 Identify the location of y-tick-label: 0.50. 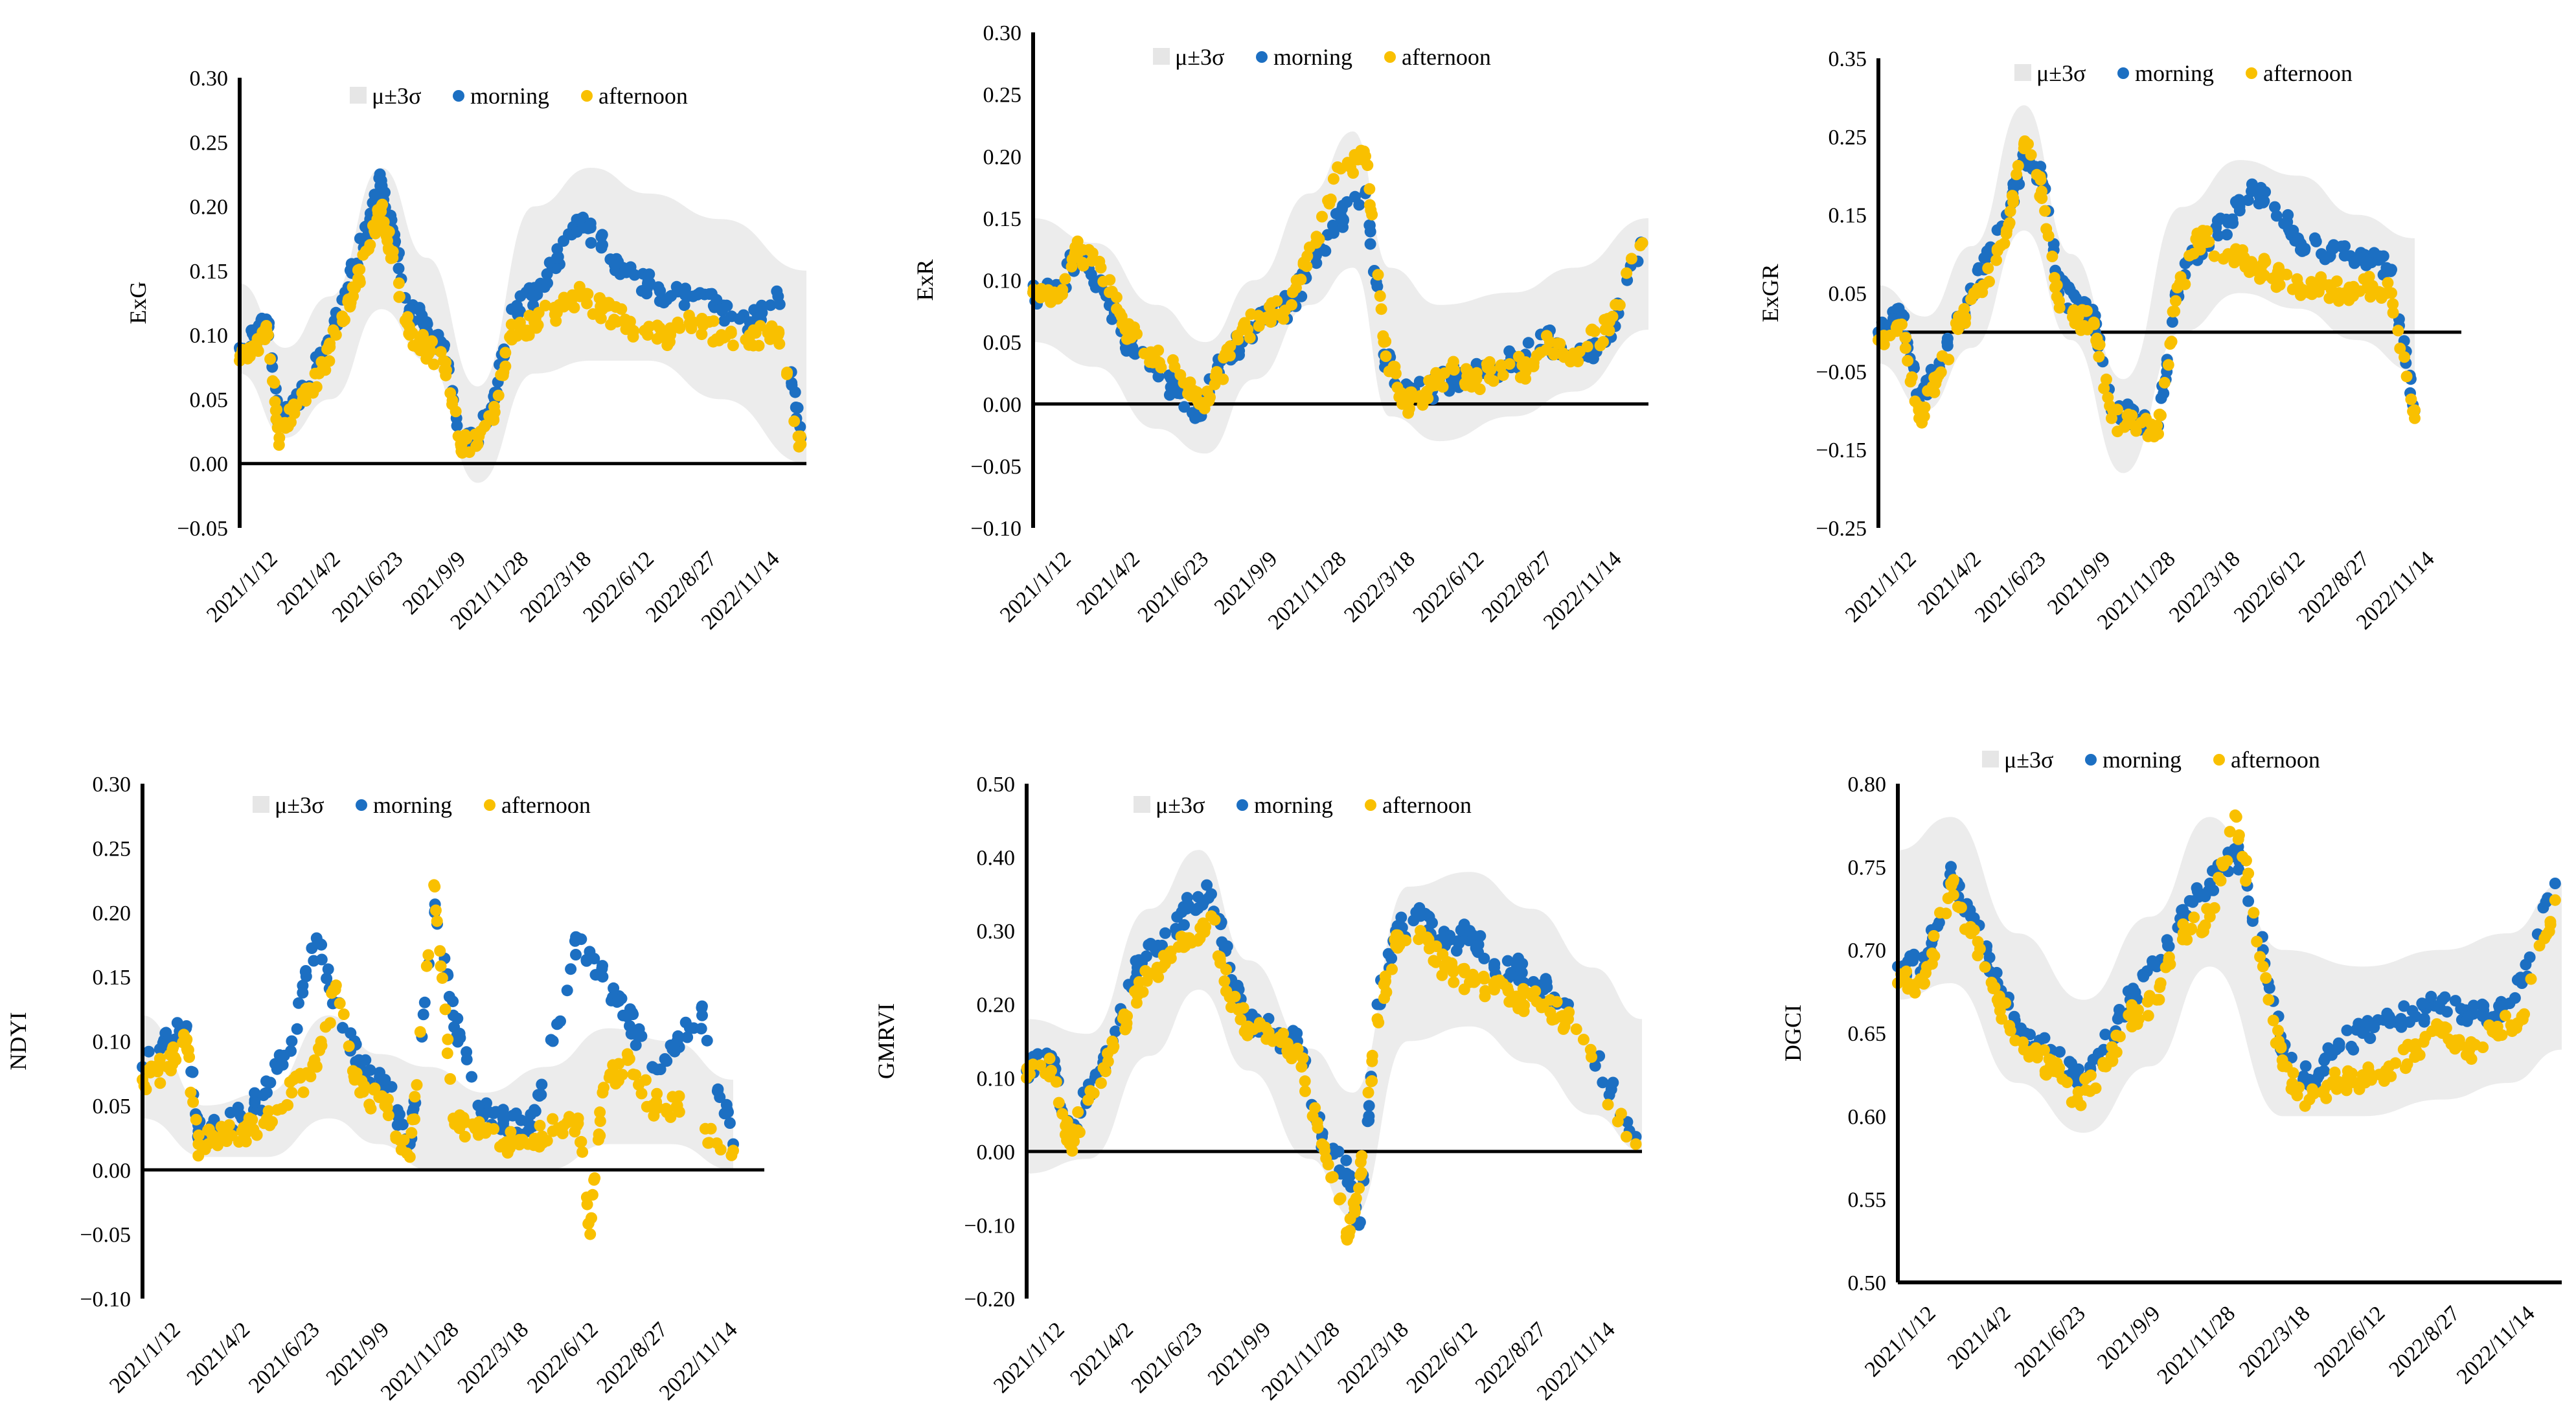
(996, 785).